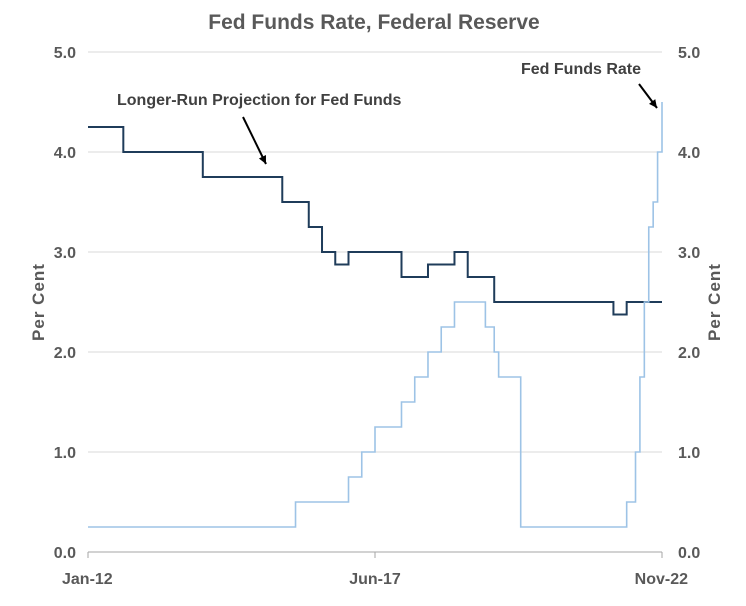 The height and width of the screenshot is (606, 746). What do you see at coordinates (259, 100) in the screenshot?
I see `annotation-projection: Longer-Run Projection for Fed Funds` at bounding box center [259, 100].